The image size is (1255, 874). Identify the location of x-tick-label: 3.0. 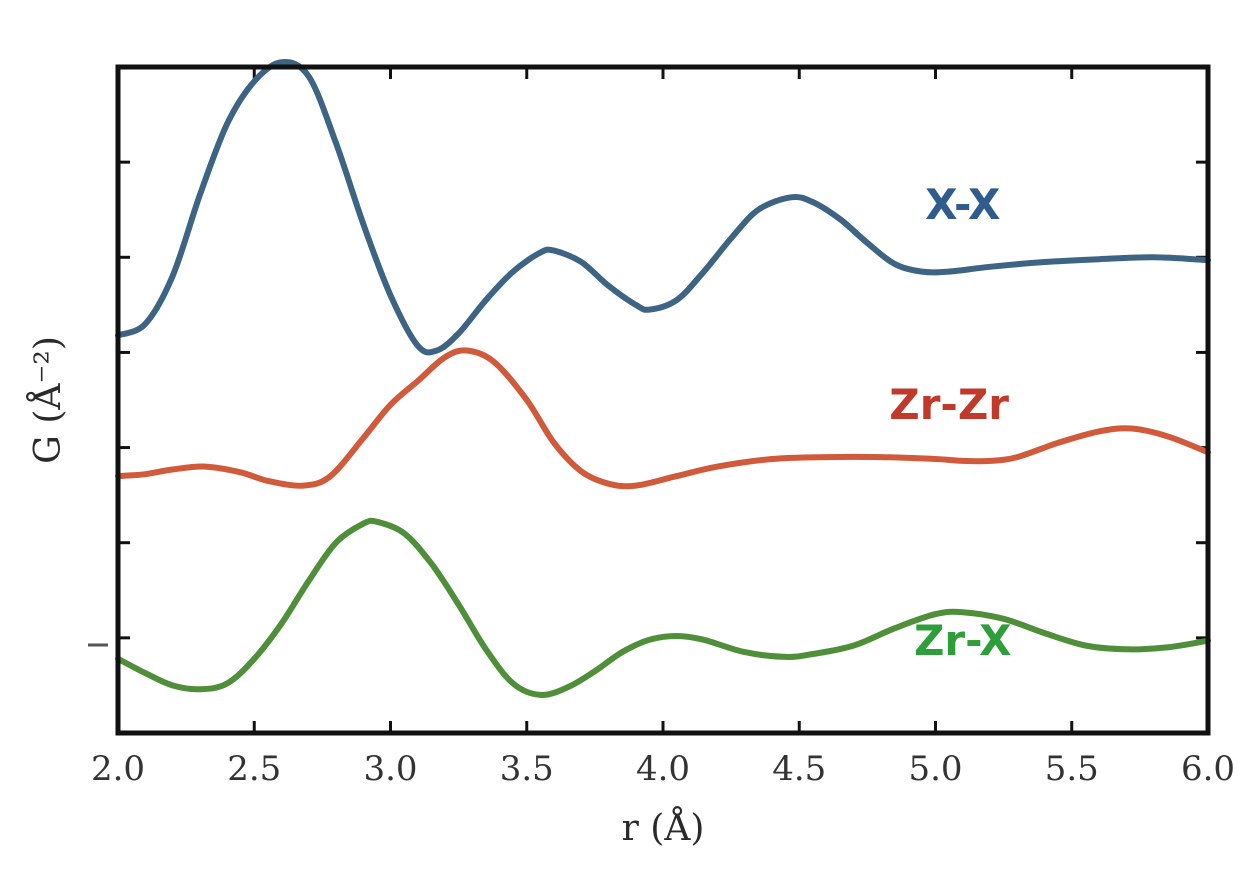
(390, 769).